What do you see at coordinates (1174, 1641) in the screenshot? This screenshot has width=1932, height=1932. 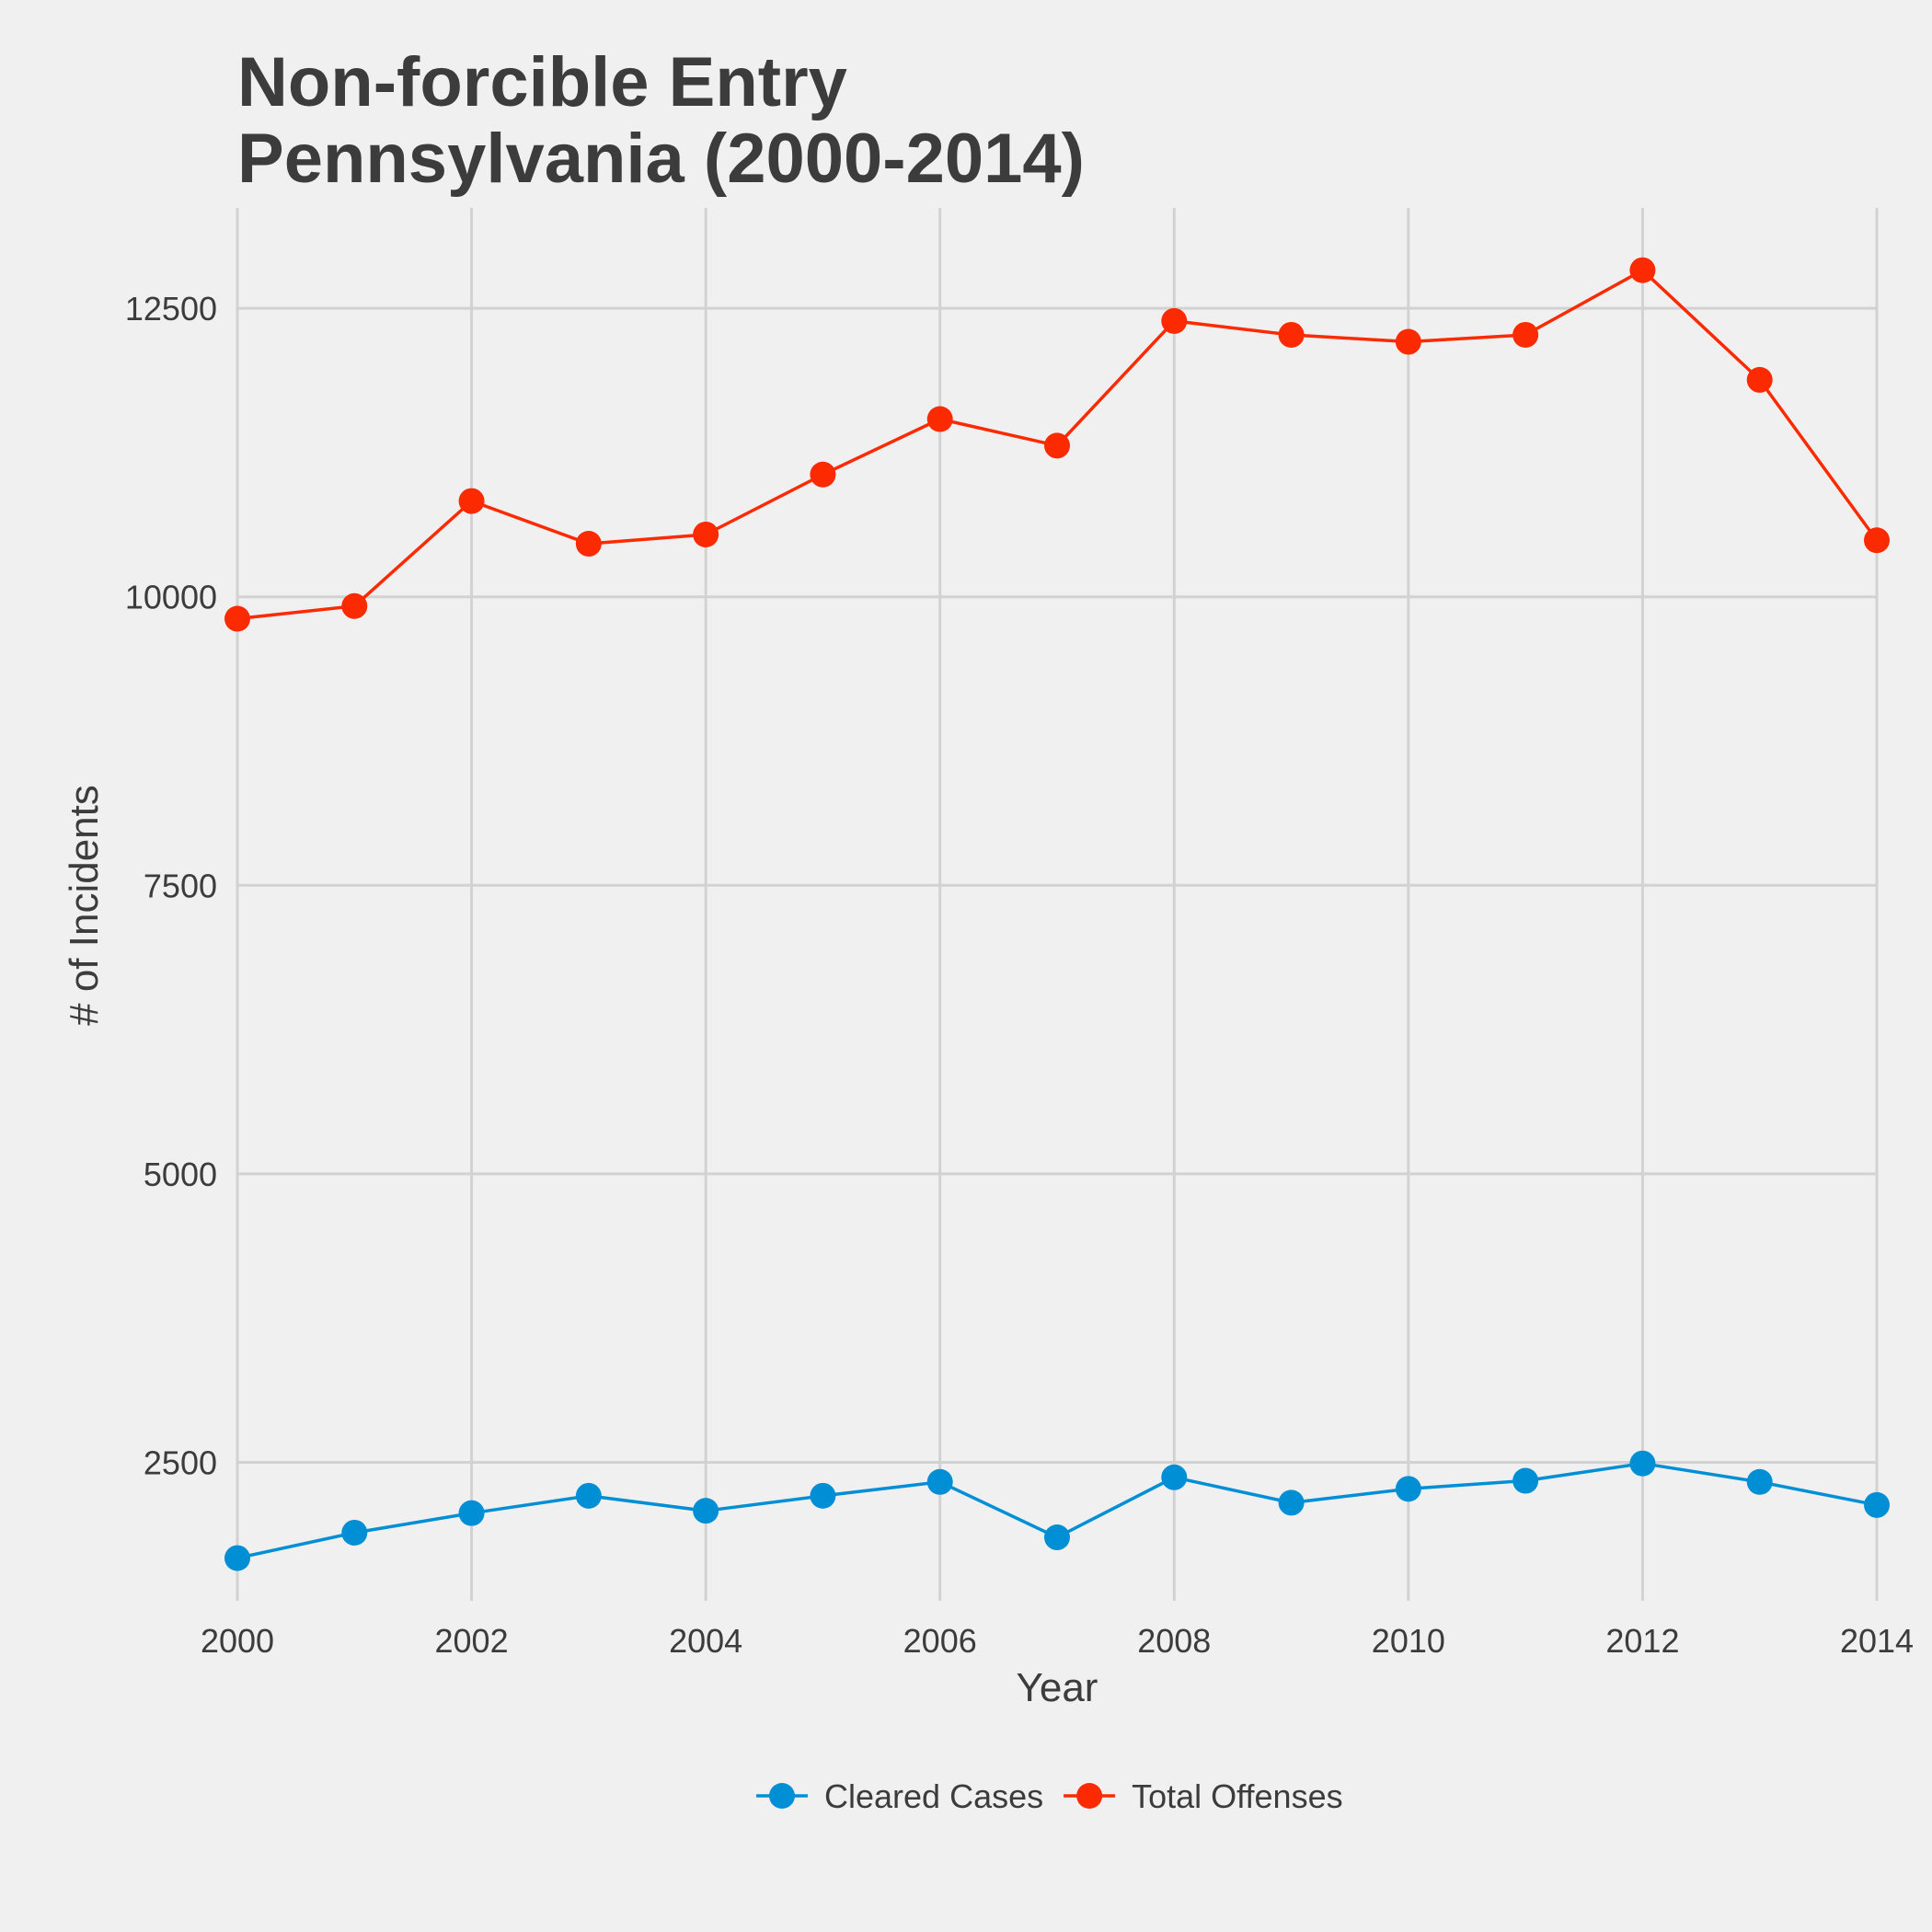 I see `x-tick-label: 2008` at bounding box center [1174, 1641].